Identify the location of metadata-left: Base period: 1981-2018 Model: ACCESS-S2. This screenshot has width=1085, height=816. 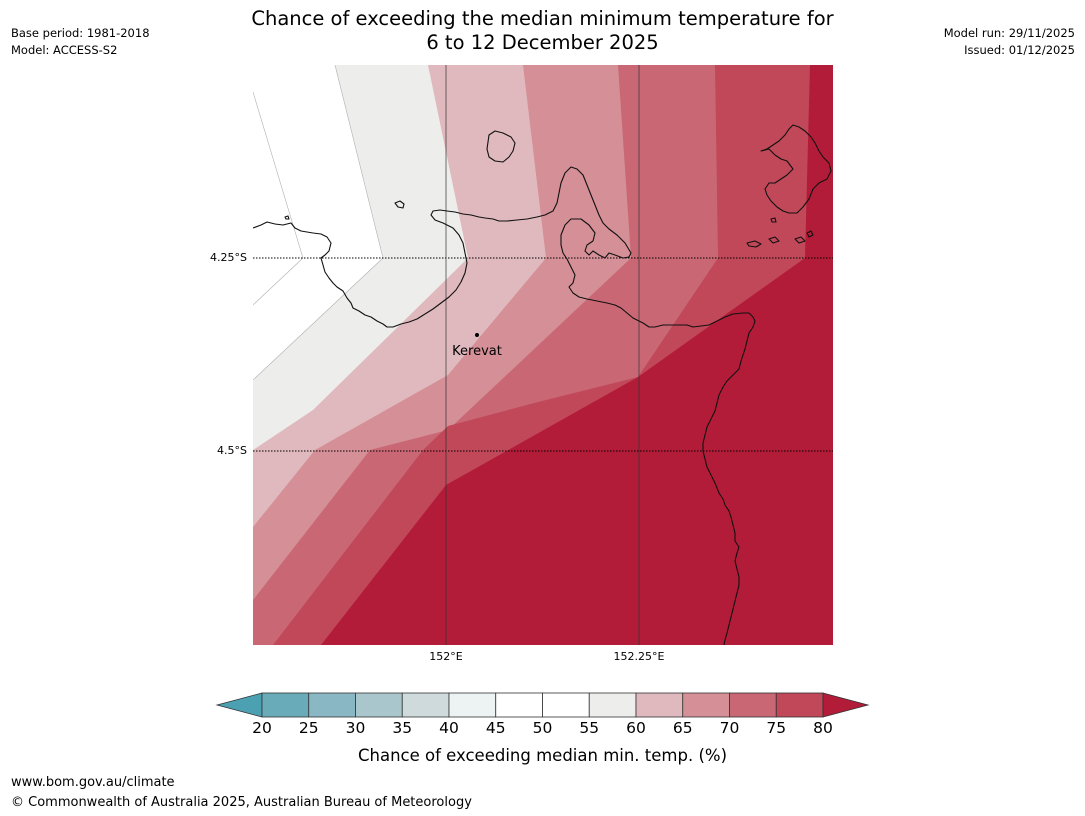
(80, 42).